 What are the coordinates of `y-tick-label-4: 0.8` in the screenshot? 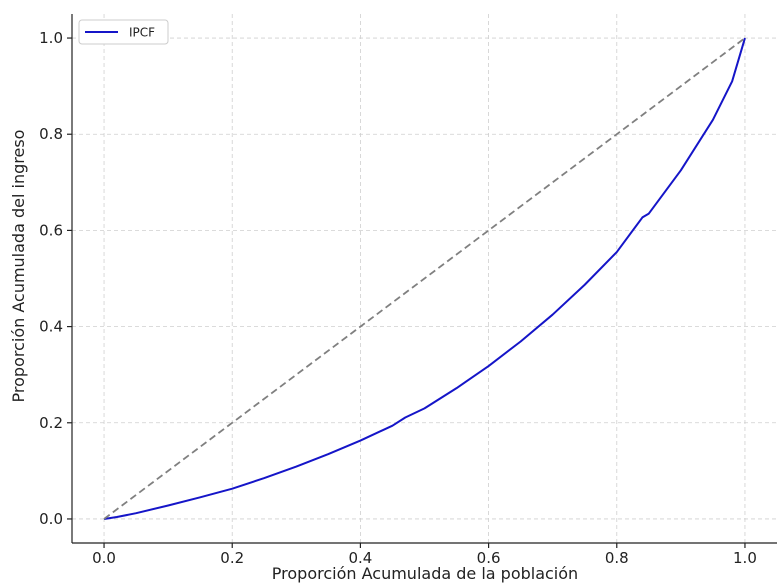 It's located at (51, 134).